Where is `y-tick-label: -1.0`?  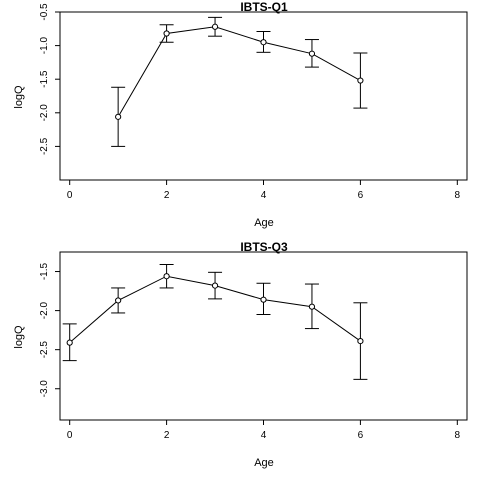
y-tick-label: -1.0 is located at coordinates (44, 46).